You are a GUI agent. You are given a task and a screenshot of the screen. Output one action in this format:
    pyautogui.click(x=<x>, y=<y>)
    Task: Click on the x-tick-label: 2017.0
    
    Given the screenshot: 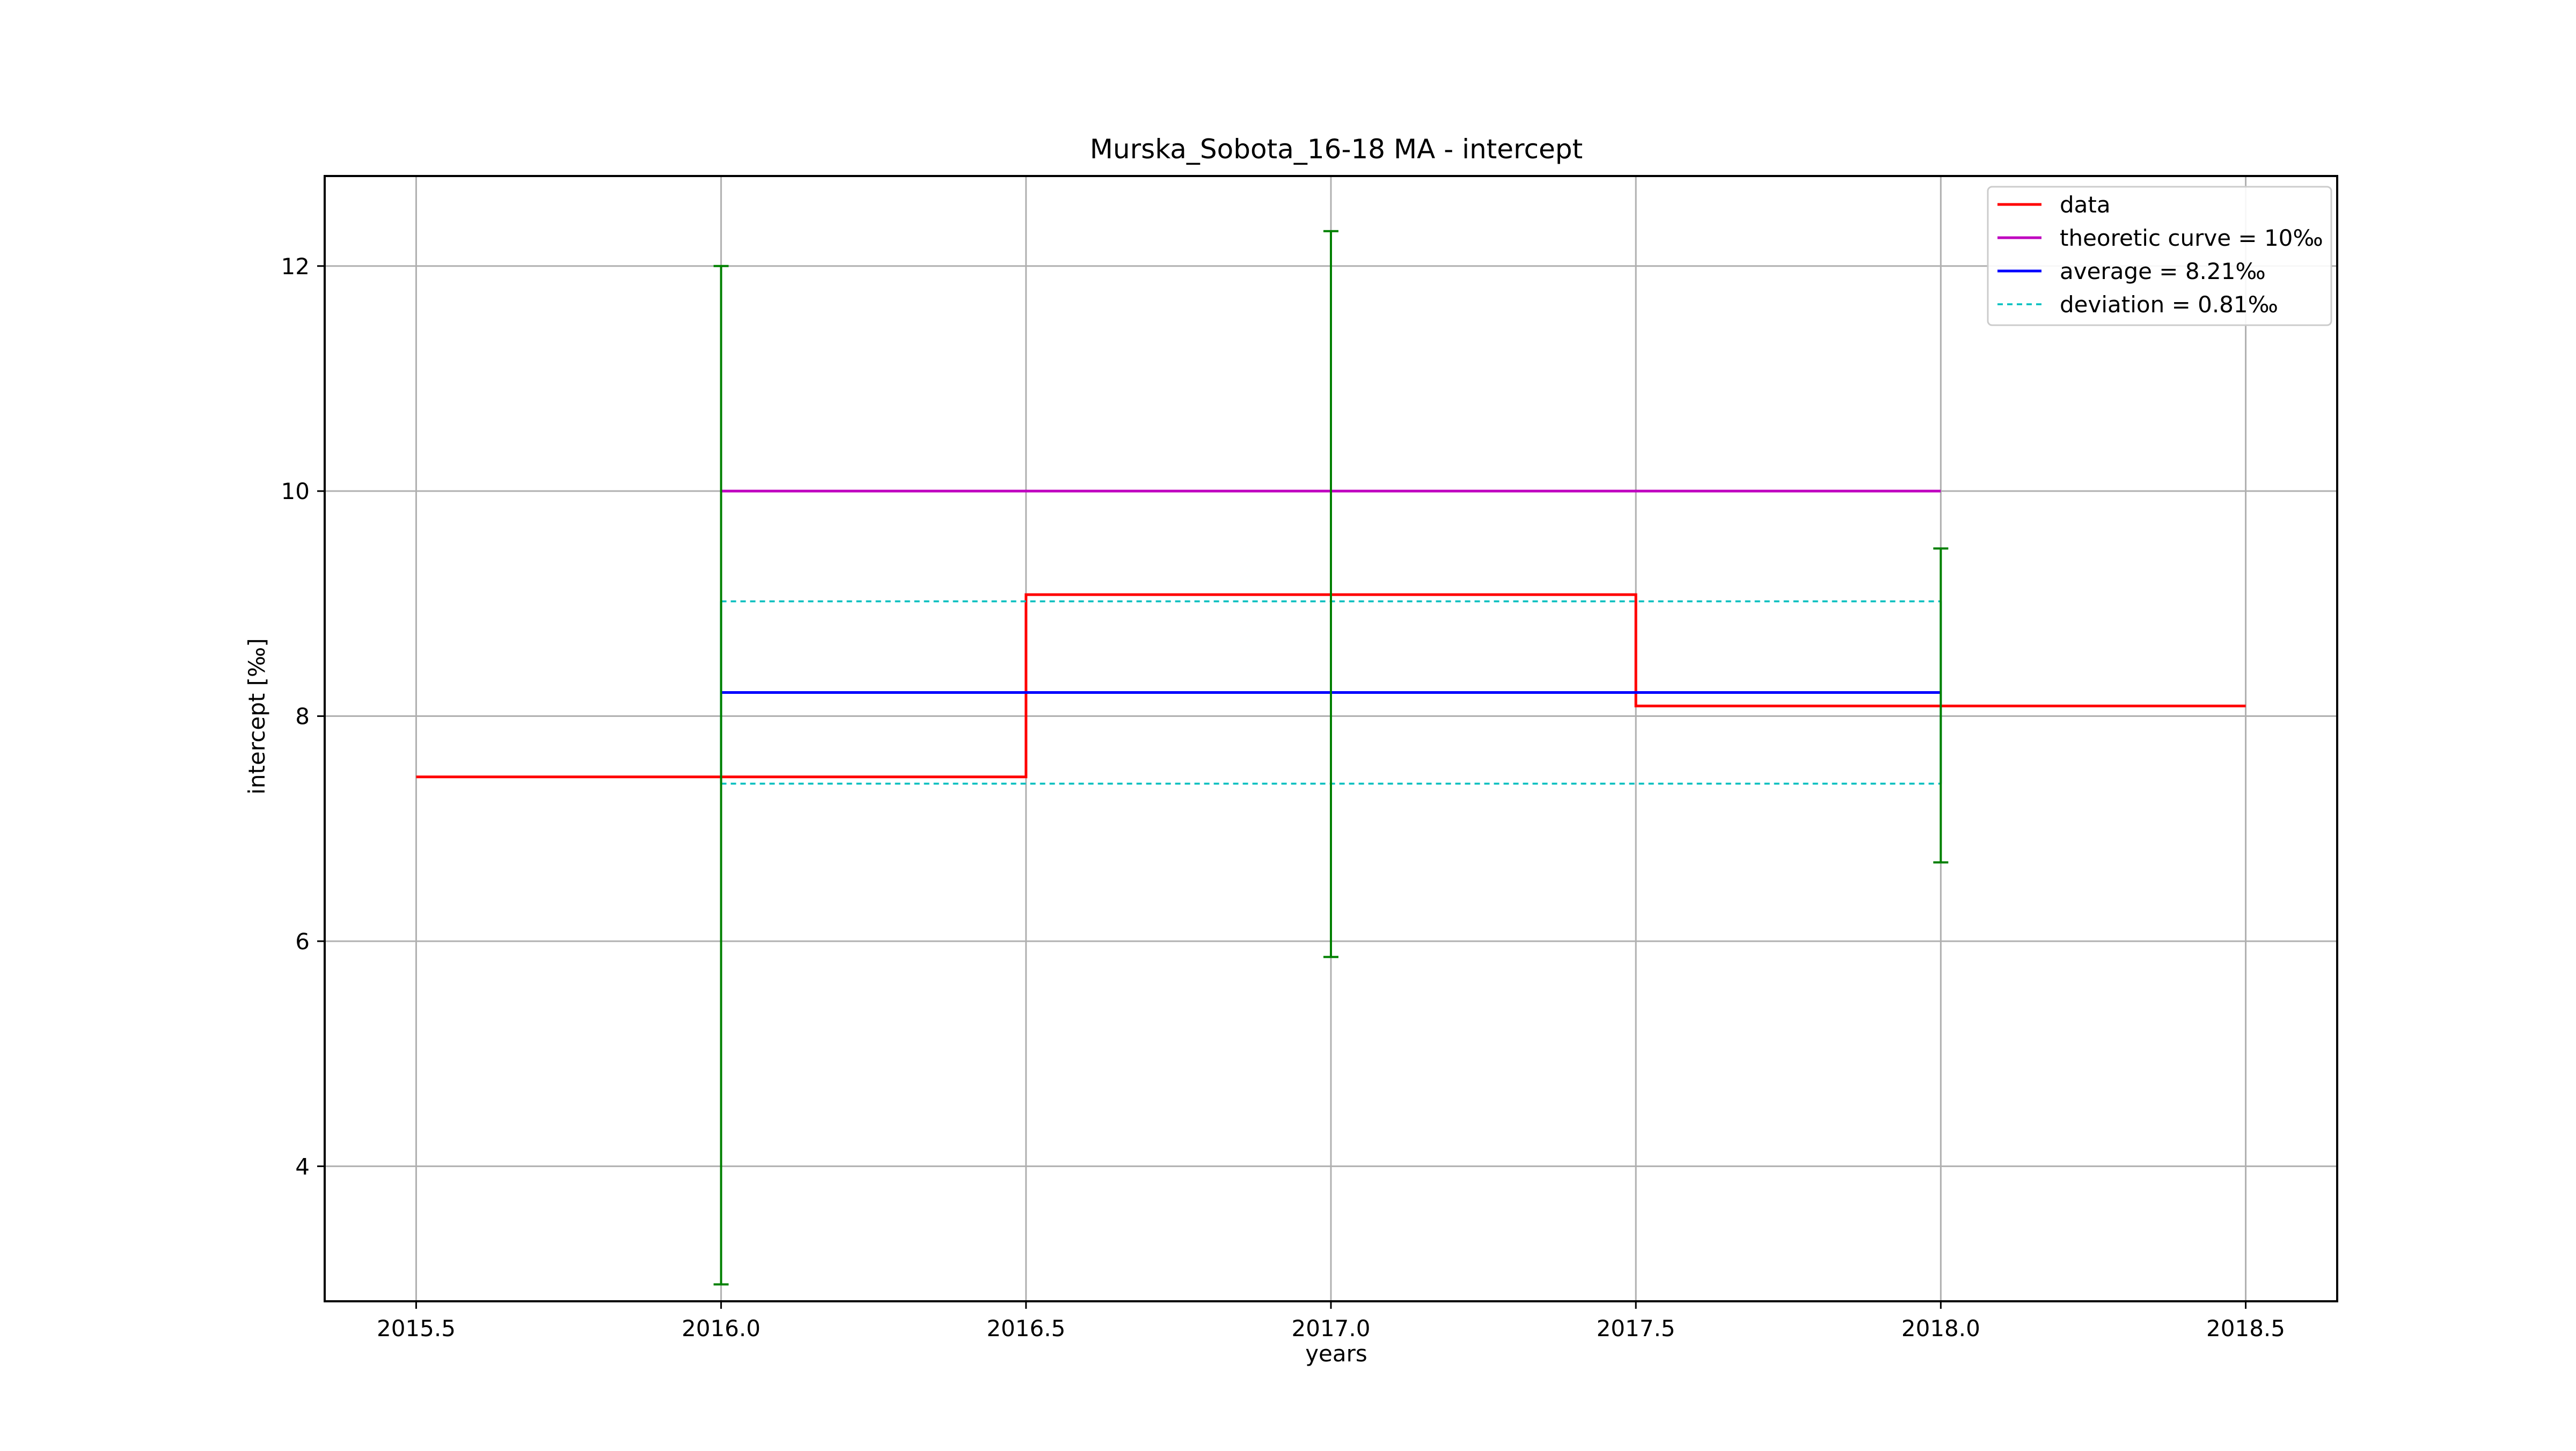 What is the action you would take?
    pyautogui.click(x=1331, y=1329)
    